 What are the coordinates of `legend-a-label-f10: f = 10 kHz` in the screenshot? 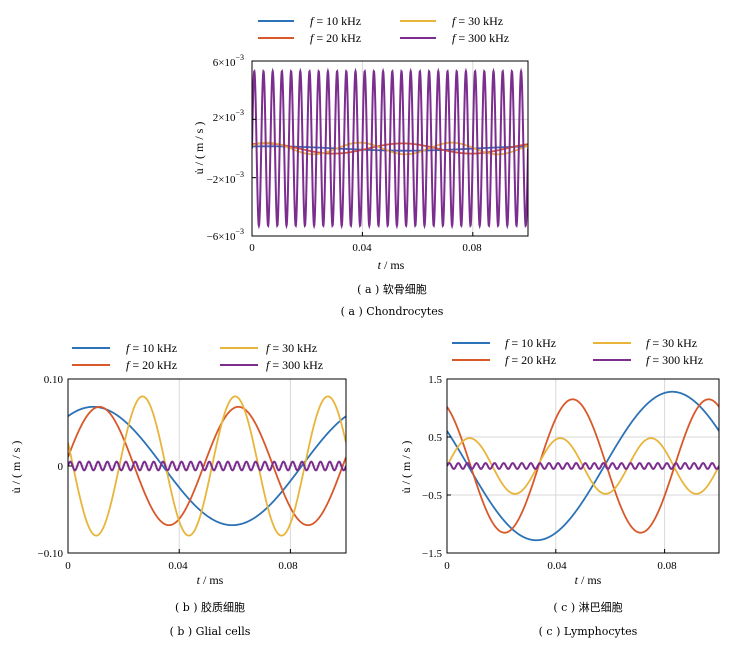 It's located at (335, 21).